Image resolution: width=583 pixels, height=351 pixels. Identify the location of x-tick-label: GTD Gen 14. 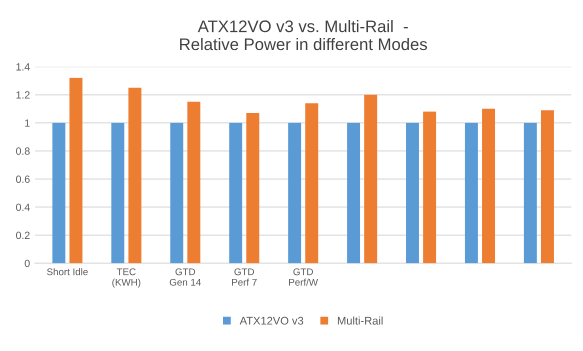
(185, 277).